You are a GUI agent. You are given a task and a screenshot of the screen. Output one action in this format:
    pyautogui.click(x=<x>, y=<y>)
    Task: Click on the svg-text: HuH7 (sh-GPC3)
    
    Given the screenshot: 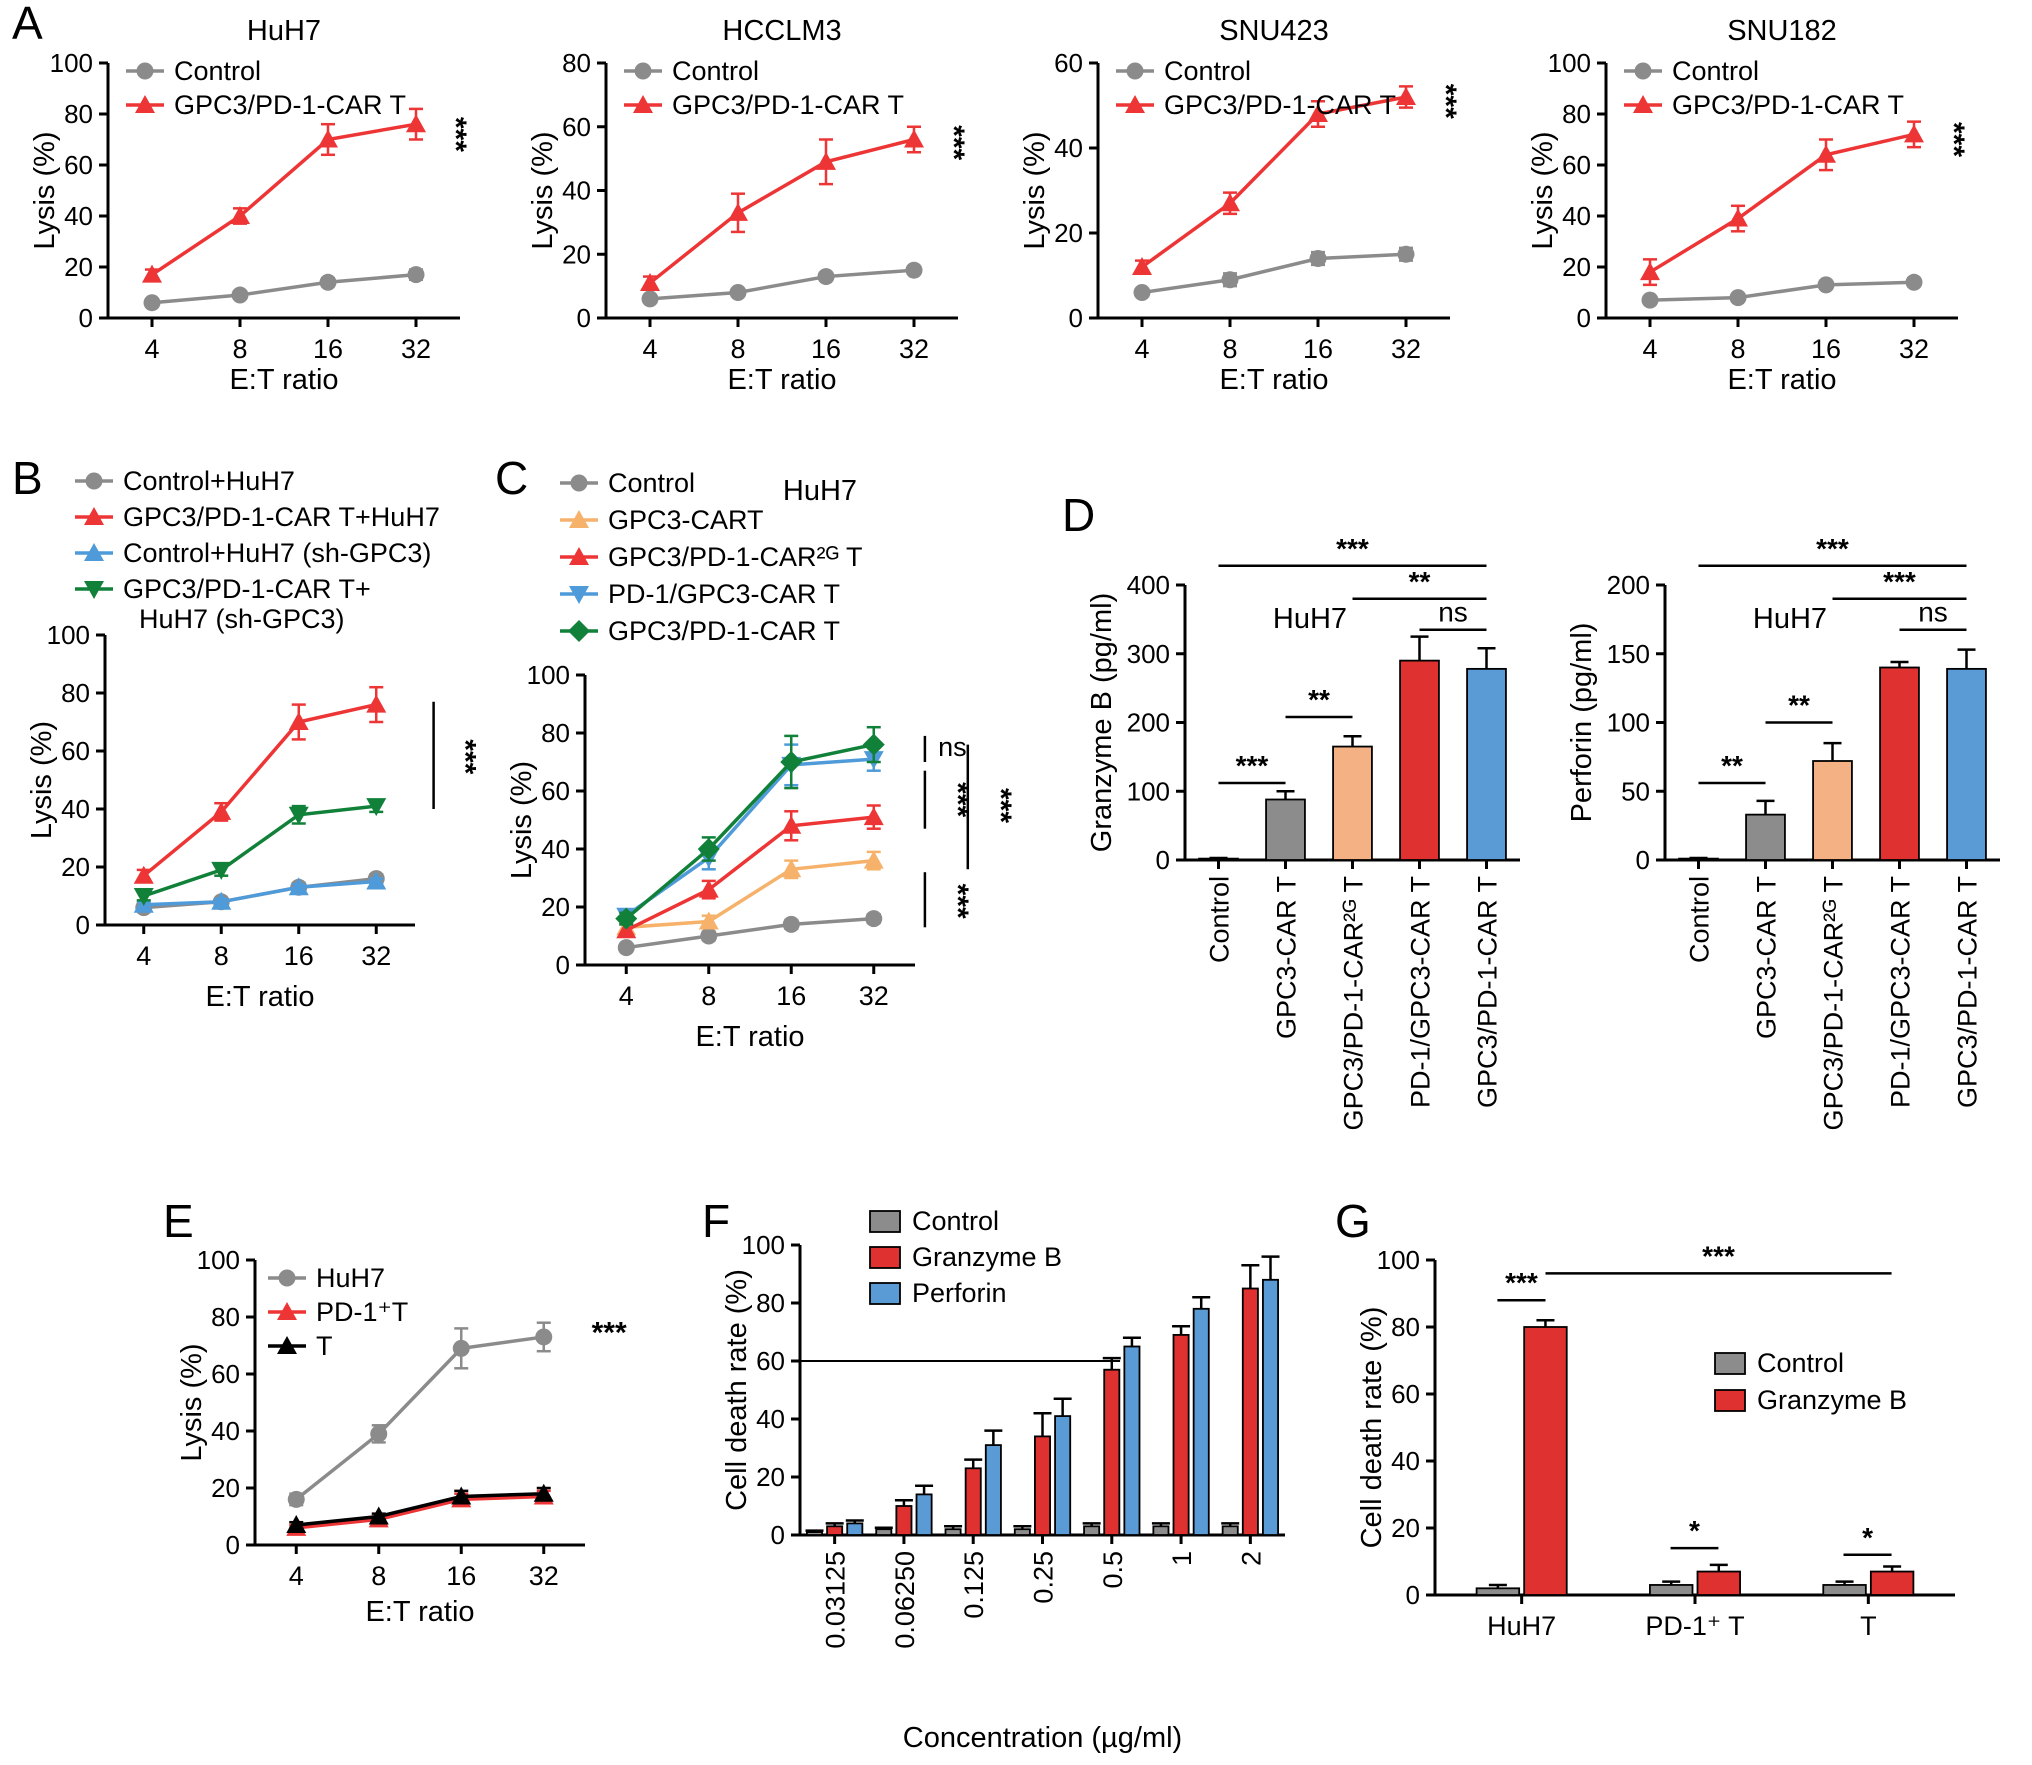 What is the action you would take?
    pyautogui.click(x=242, y=619)
    